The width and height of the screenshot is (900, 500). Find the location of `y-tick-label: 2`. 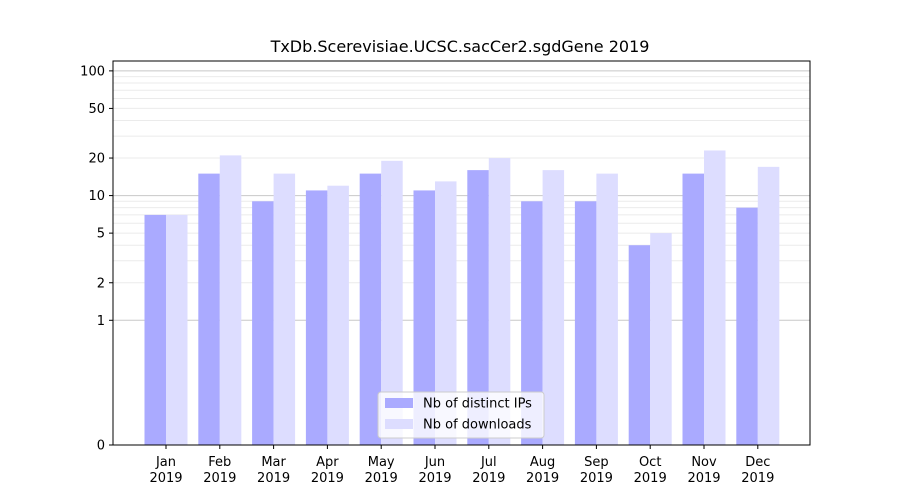

y-tick-label: 2 is located at coordinates (101, 283).